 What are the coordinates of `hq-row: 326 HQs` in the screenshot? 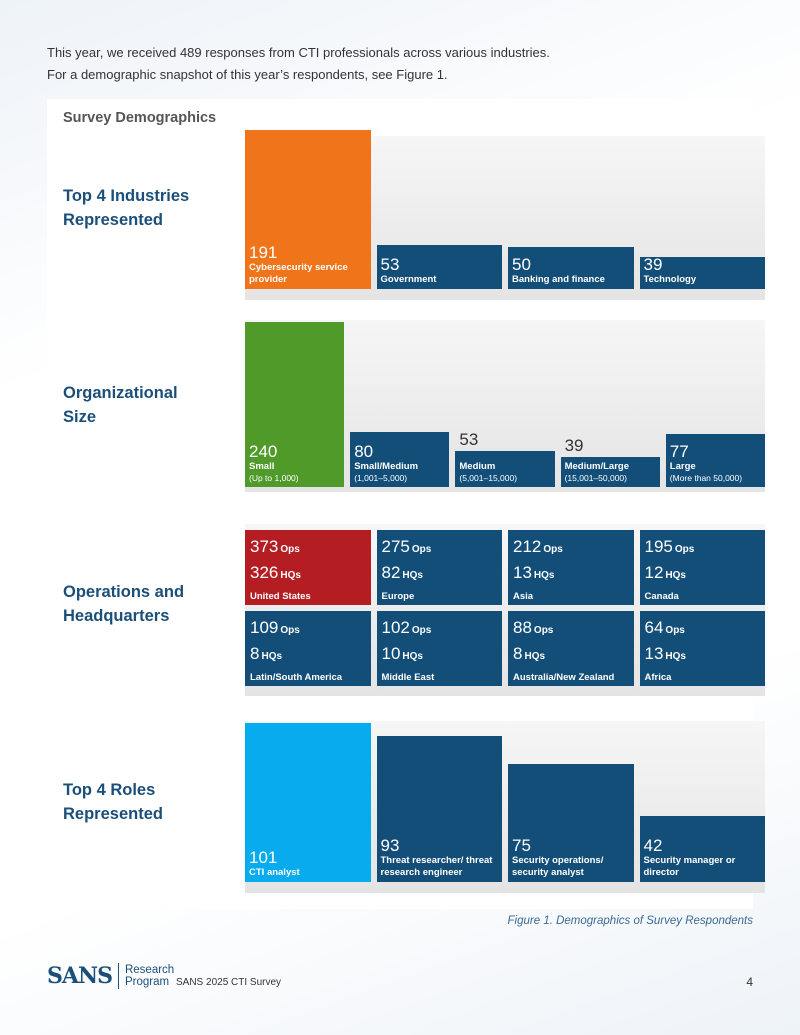 It's located at (310, 574).